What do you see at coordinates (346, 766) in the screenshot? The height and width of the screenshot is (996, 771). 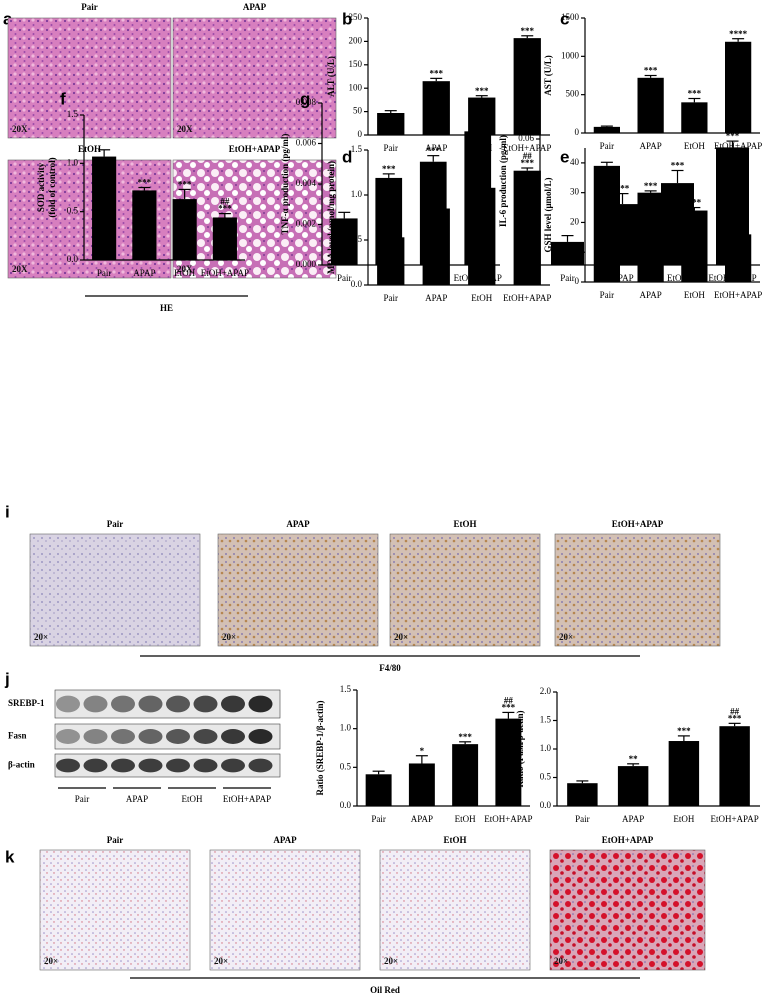 I see `y-tick-label: 0.5` at bounding box center [346, 766].